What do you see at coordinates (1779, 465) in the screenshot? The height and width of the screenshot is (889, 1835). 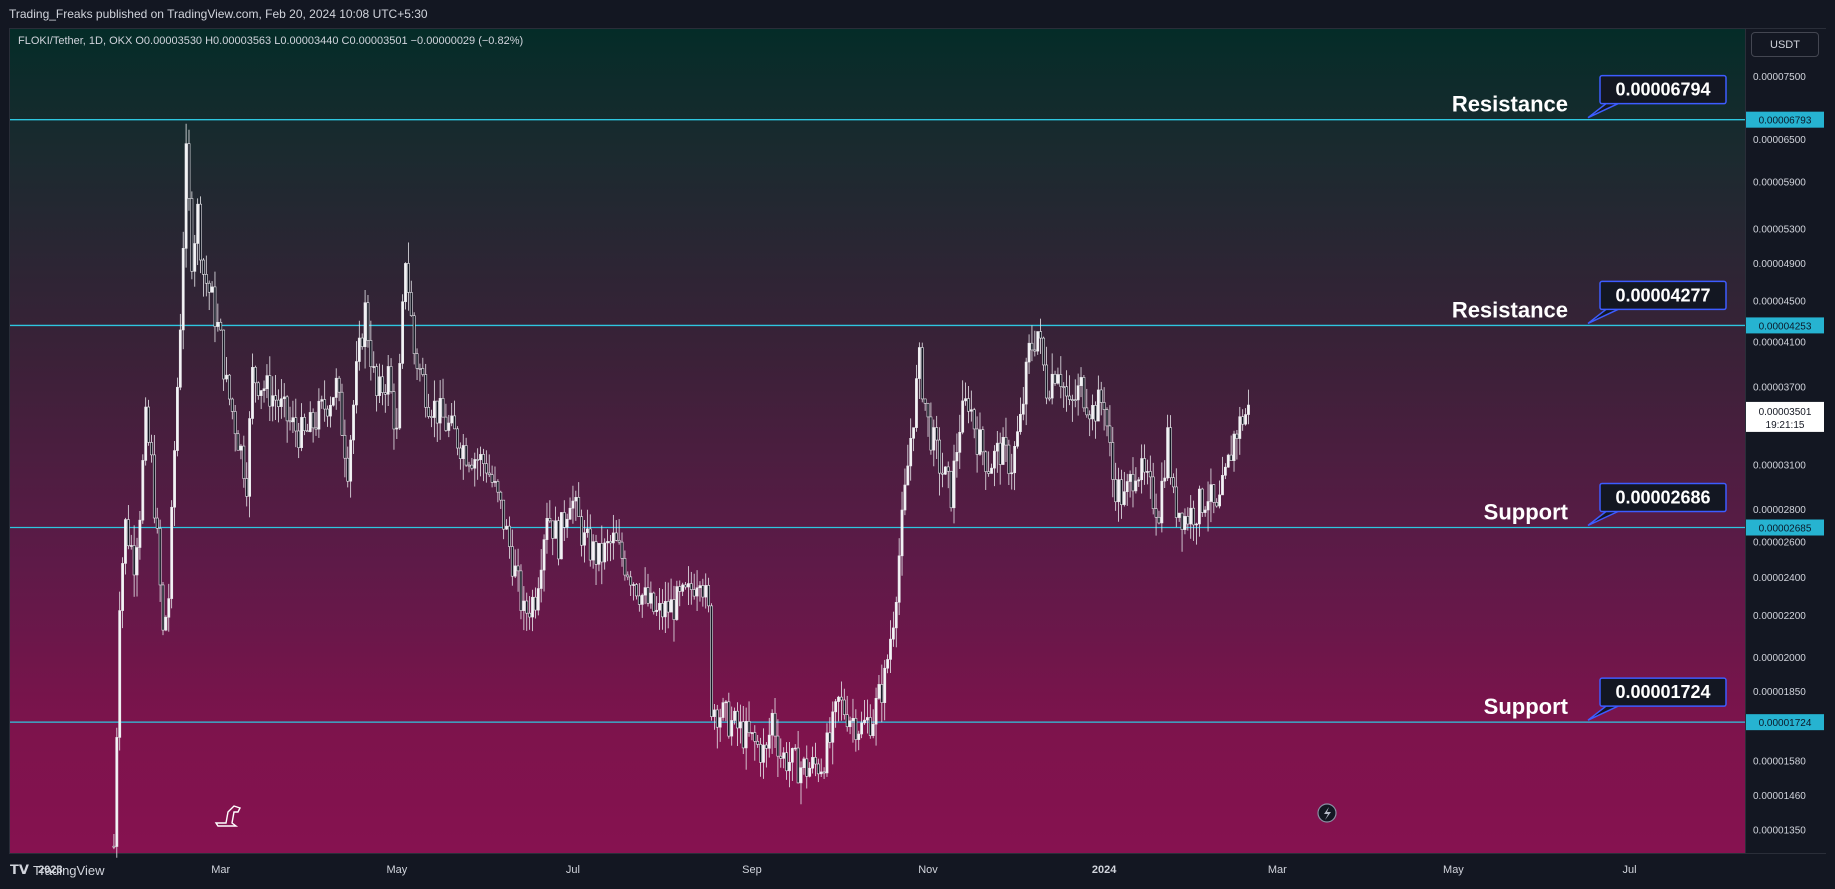 I see `y-tick-label: 0.00003100` at bounding box center [1779, 465].